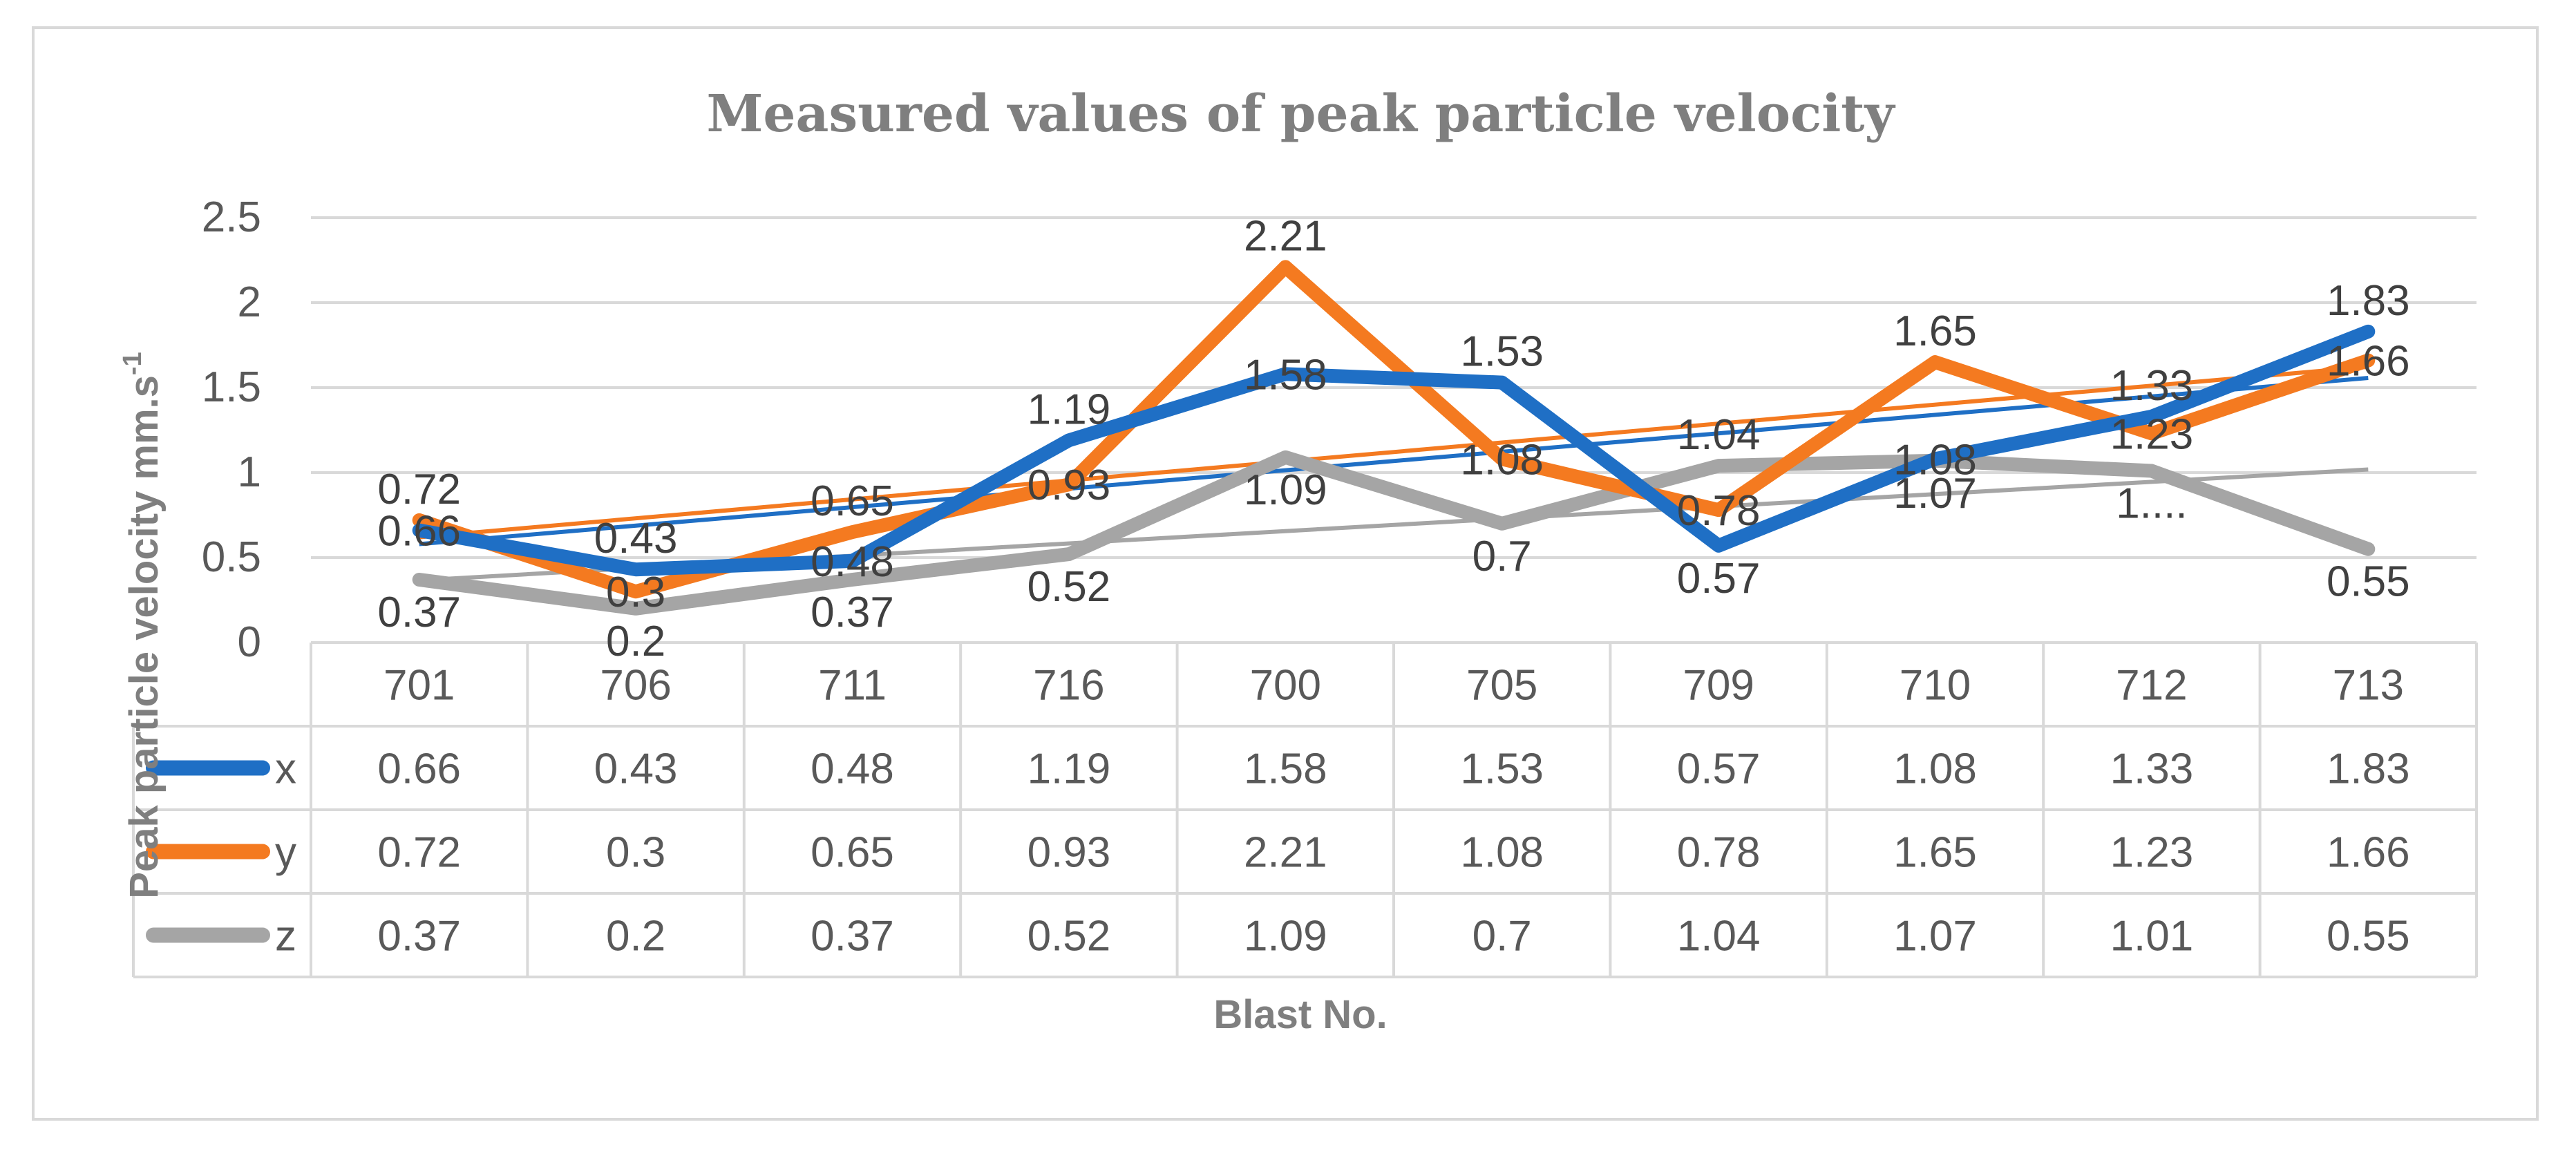 This screenshot has height=1149, width=2576. Describe the element at coordinates (1285, 490) in the screenshot. I see `data-label-z: 1.09` at that location.